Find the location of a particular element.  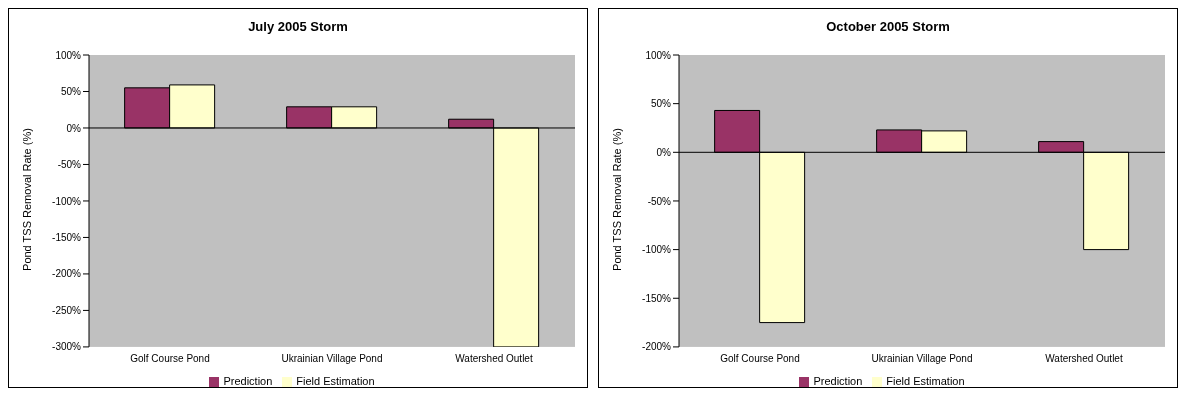

chart-title: July 2005 Storm is located at coordinates (298, 27).